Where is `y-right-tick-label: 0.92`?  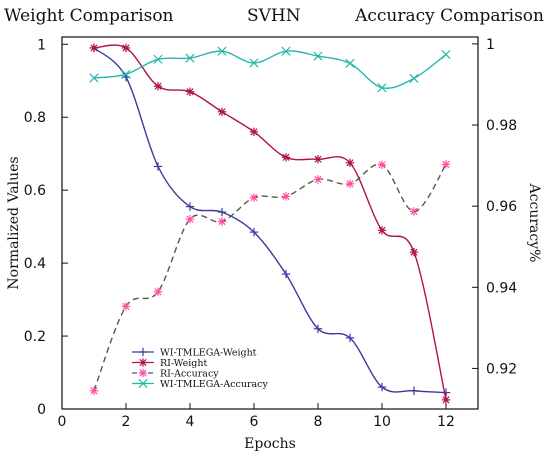
y-right-tick-label: 0.92 is located at coordinates (501, 369).